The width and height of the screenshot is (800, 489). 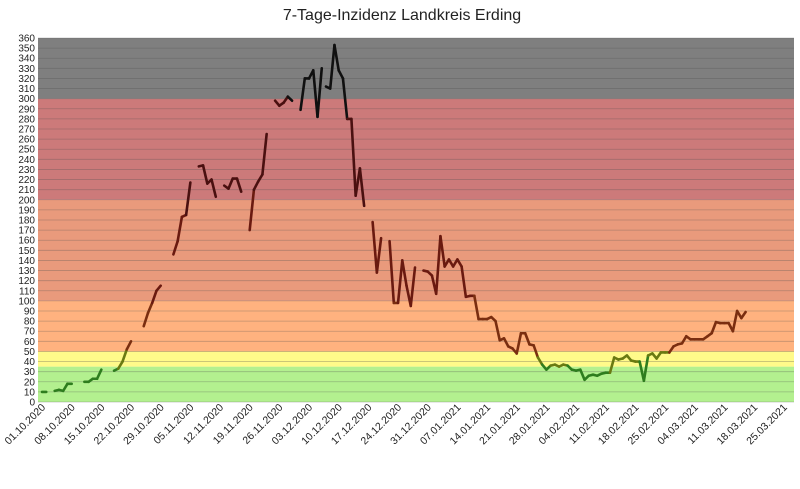 What do you see at coordinates (30, 342) in the screenshot?
I see `y-tick-label-60: 60` at bounding box center [30, 342].